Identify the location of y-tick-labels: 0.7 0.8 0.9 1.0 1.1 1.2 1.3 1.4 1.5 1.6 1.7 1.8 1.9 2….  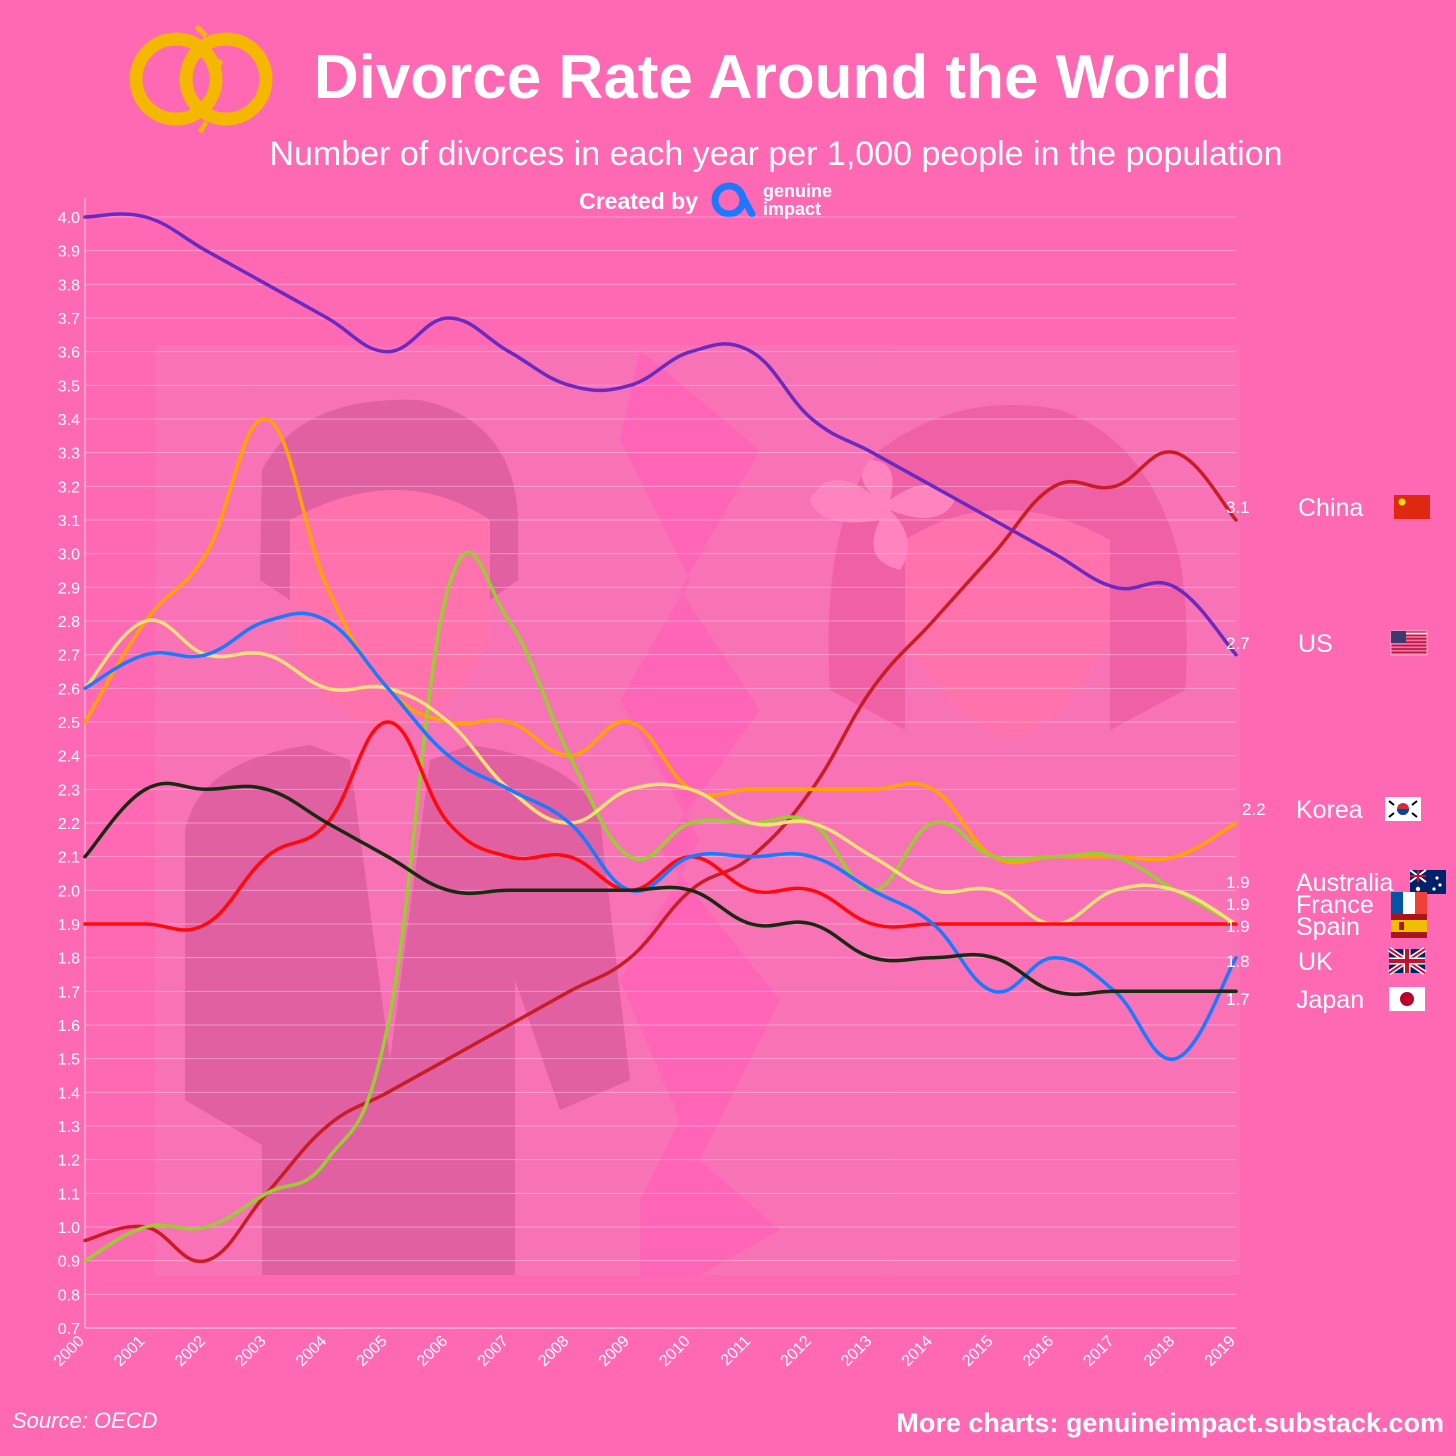
(69, 774).